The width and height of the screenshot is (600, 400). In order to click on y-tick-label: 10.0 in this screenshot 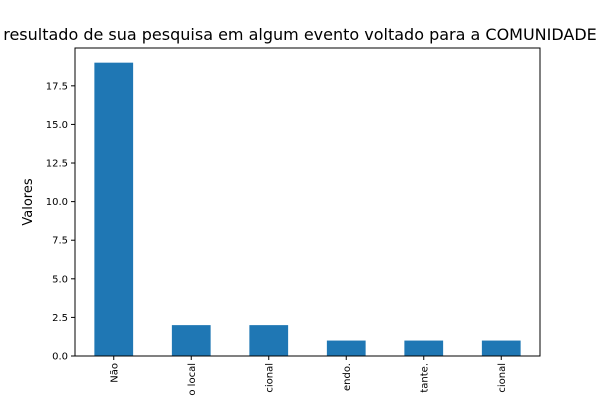, I will do `click(57, 202)`.